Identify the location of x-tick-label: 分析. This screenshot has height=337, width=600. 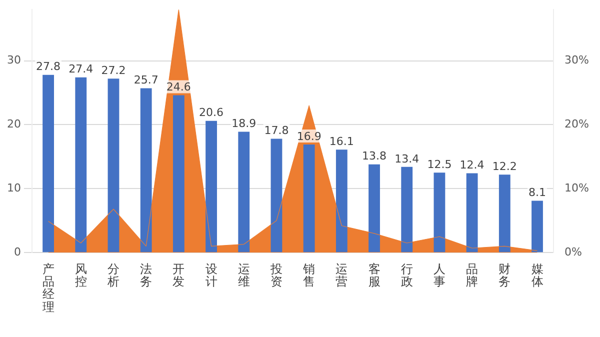
(113, 275).